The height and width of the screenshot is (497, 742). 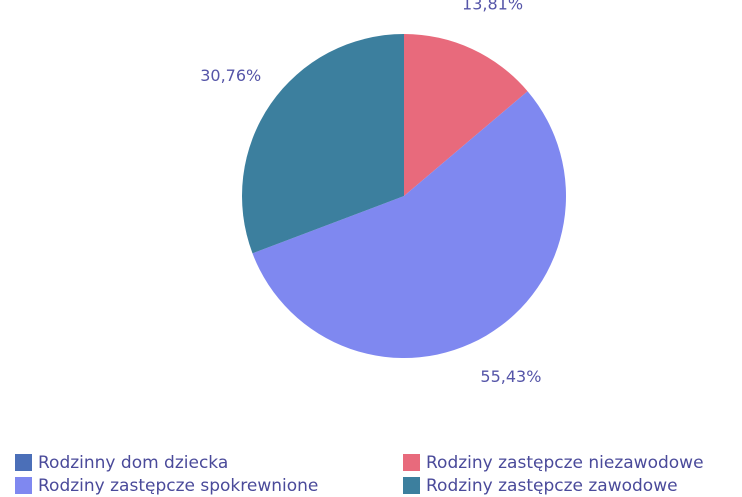 I want to click on slice-label: 30,76%, so click(x=230, y=75).